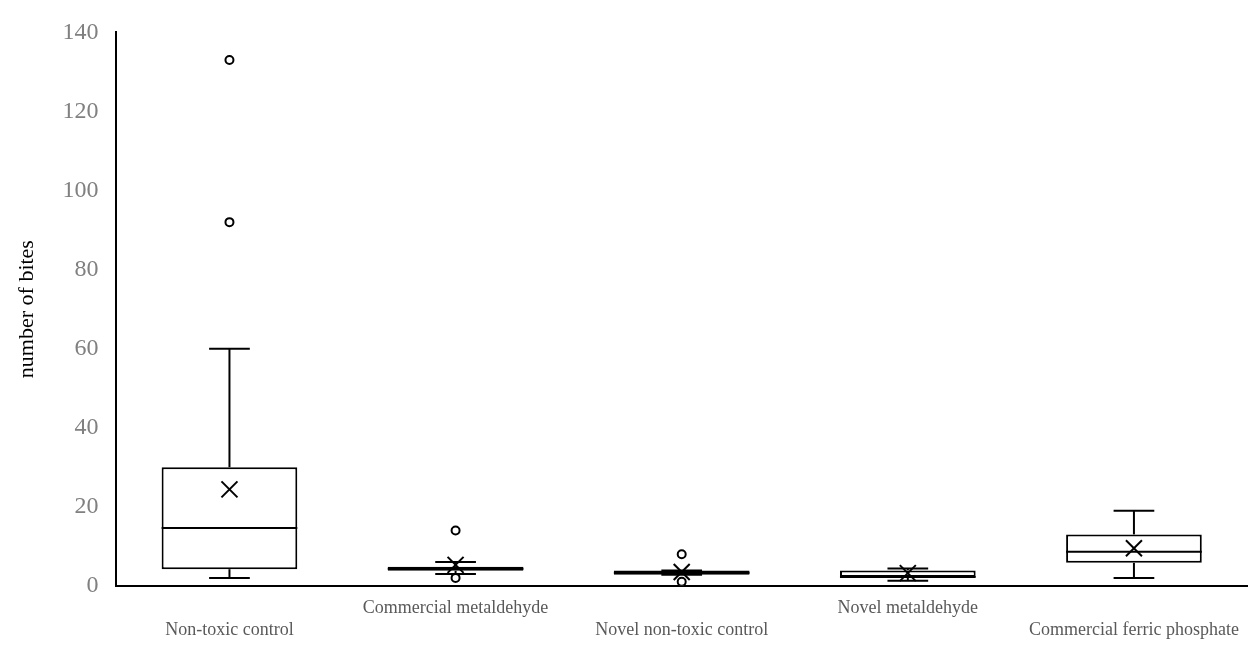 This screenshot has height=653, width=1257. Describe the element at coordinates (25, 309) in the screenshot. I see `y-axis-title: number of bites` at that location.